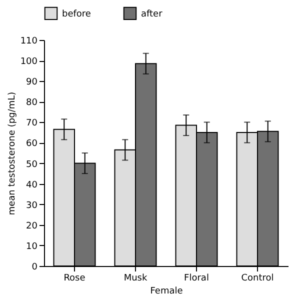 The height and width of the screenshot is (301, 294). Describe the element at coordinates (29, 62) in the screenshot. I see `y-tick-label: 100` at that location.